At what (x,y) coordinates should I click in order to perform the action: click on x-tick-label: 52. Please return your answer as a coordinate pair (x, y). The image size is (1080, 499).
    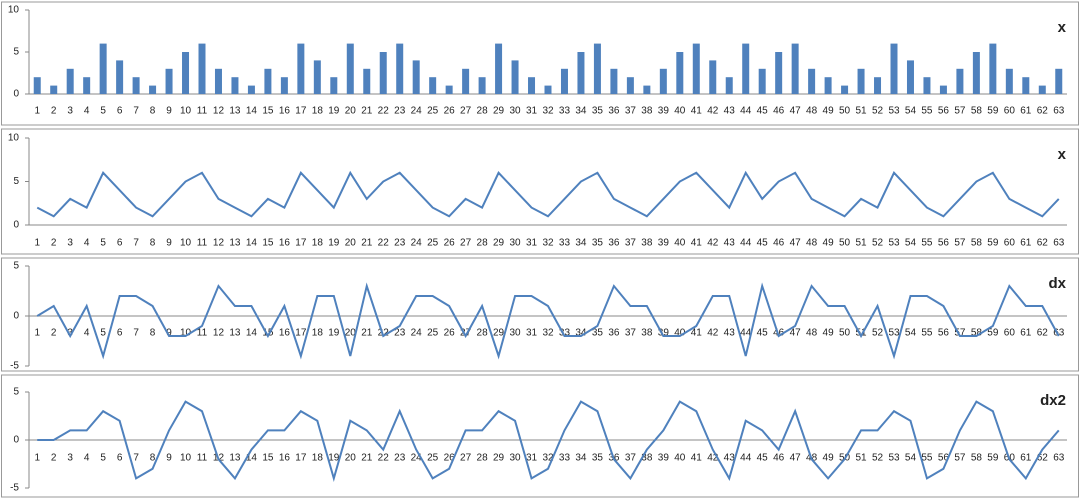
    Looking at the image, I should click on (878, 458).